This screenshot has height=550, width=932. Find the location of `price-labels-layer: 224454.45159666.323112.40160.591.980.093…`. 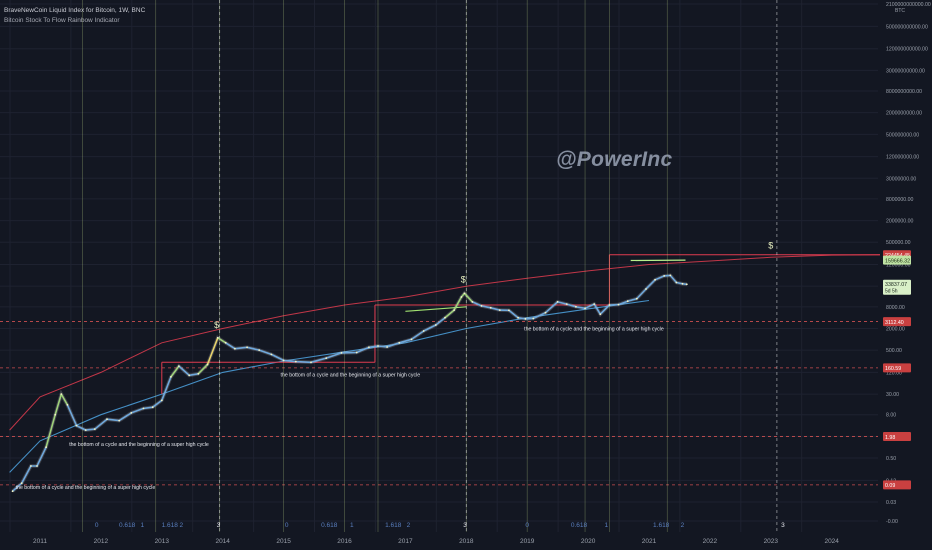

price-labels-layer: 224454.45159666.323112.40160.591.980.093… is located at coordinates (897, 370).